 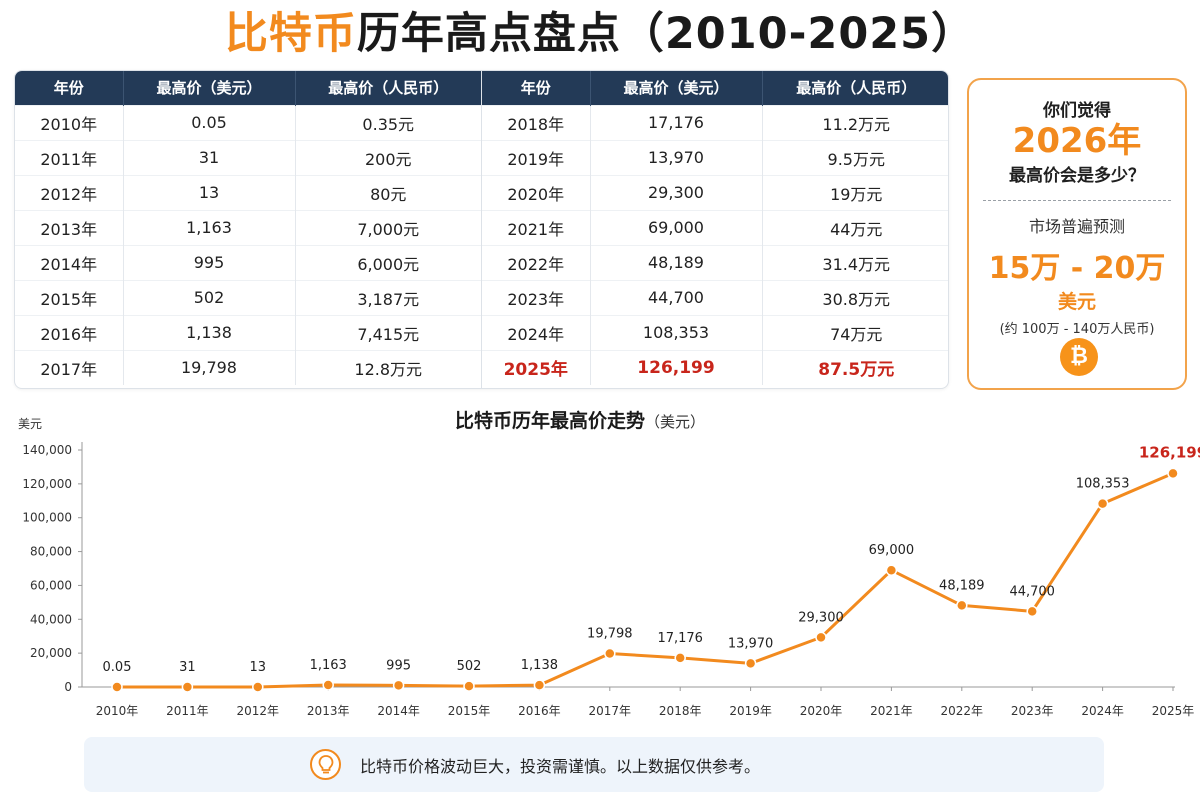 I want to click on cell-usd: 126,199, so click(x=676, y=367).